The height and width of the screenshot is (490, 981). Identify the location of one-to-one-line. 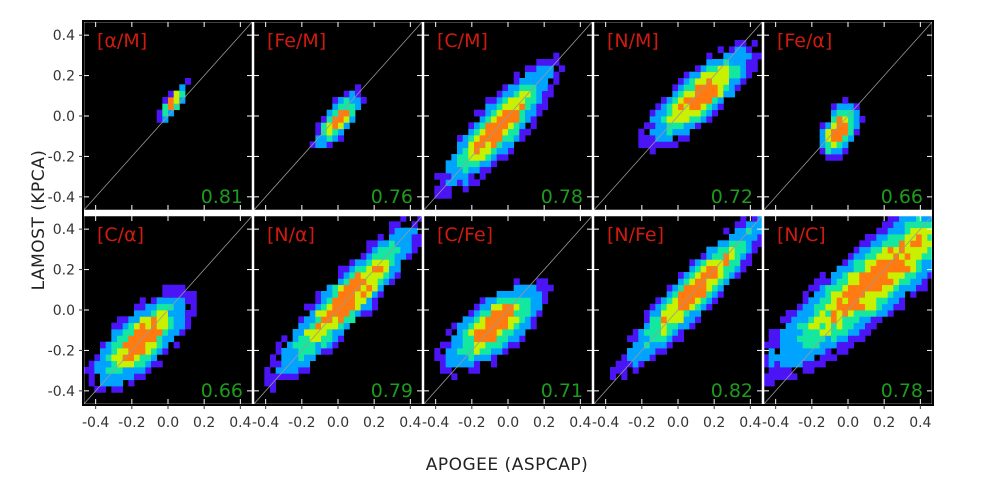
(168, 116).